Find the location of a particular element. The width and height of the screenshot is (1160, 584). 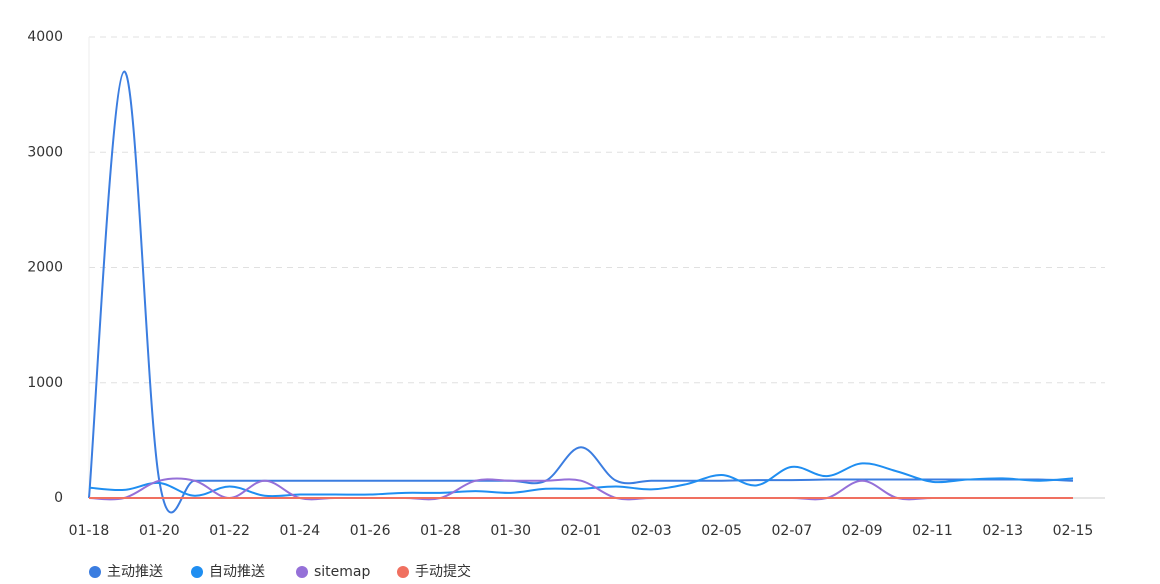

x-tick-label: 02-13 is located at coordinates (1002, 531).